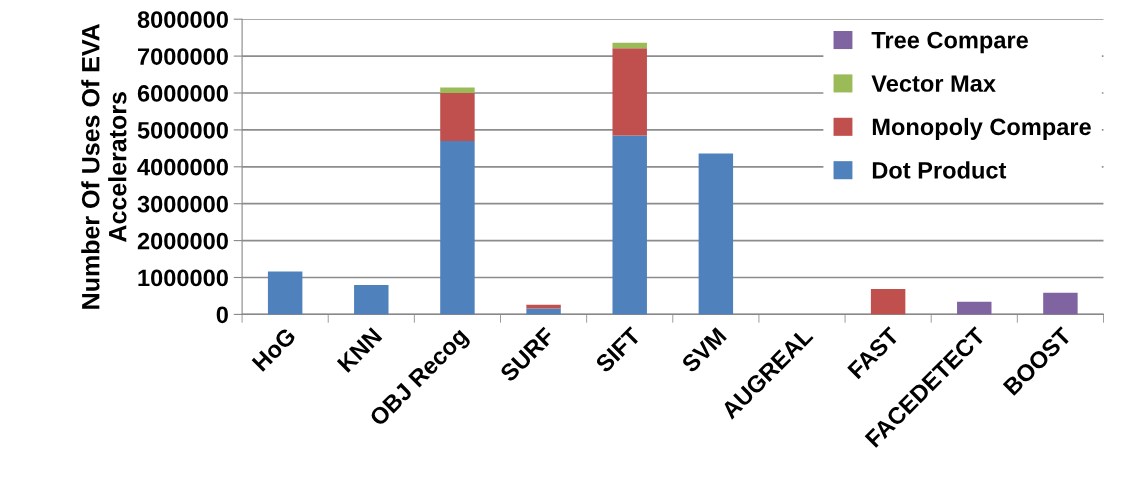 This screenshot has height=480, width=1126. Describe the element at coordinates (183, 56) in the screenshot. I see `y-tick-label: 7000000` at that location.